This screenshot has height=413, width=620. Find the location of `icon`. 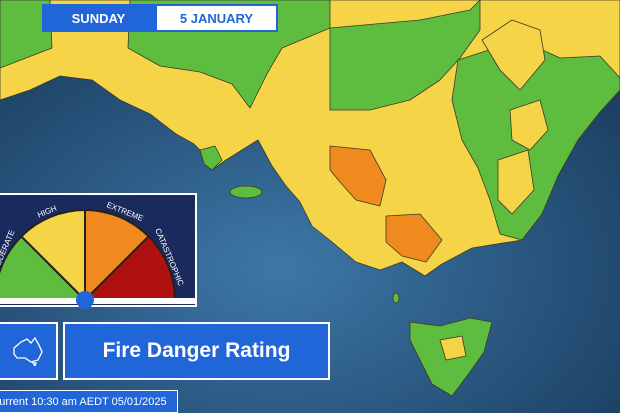

icon is located at coordinates (28, 351).